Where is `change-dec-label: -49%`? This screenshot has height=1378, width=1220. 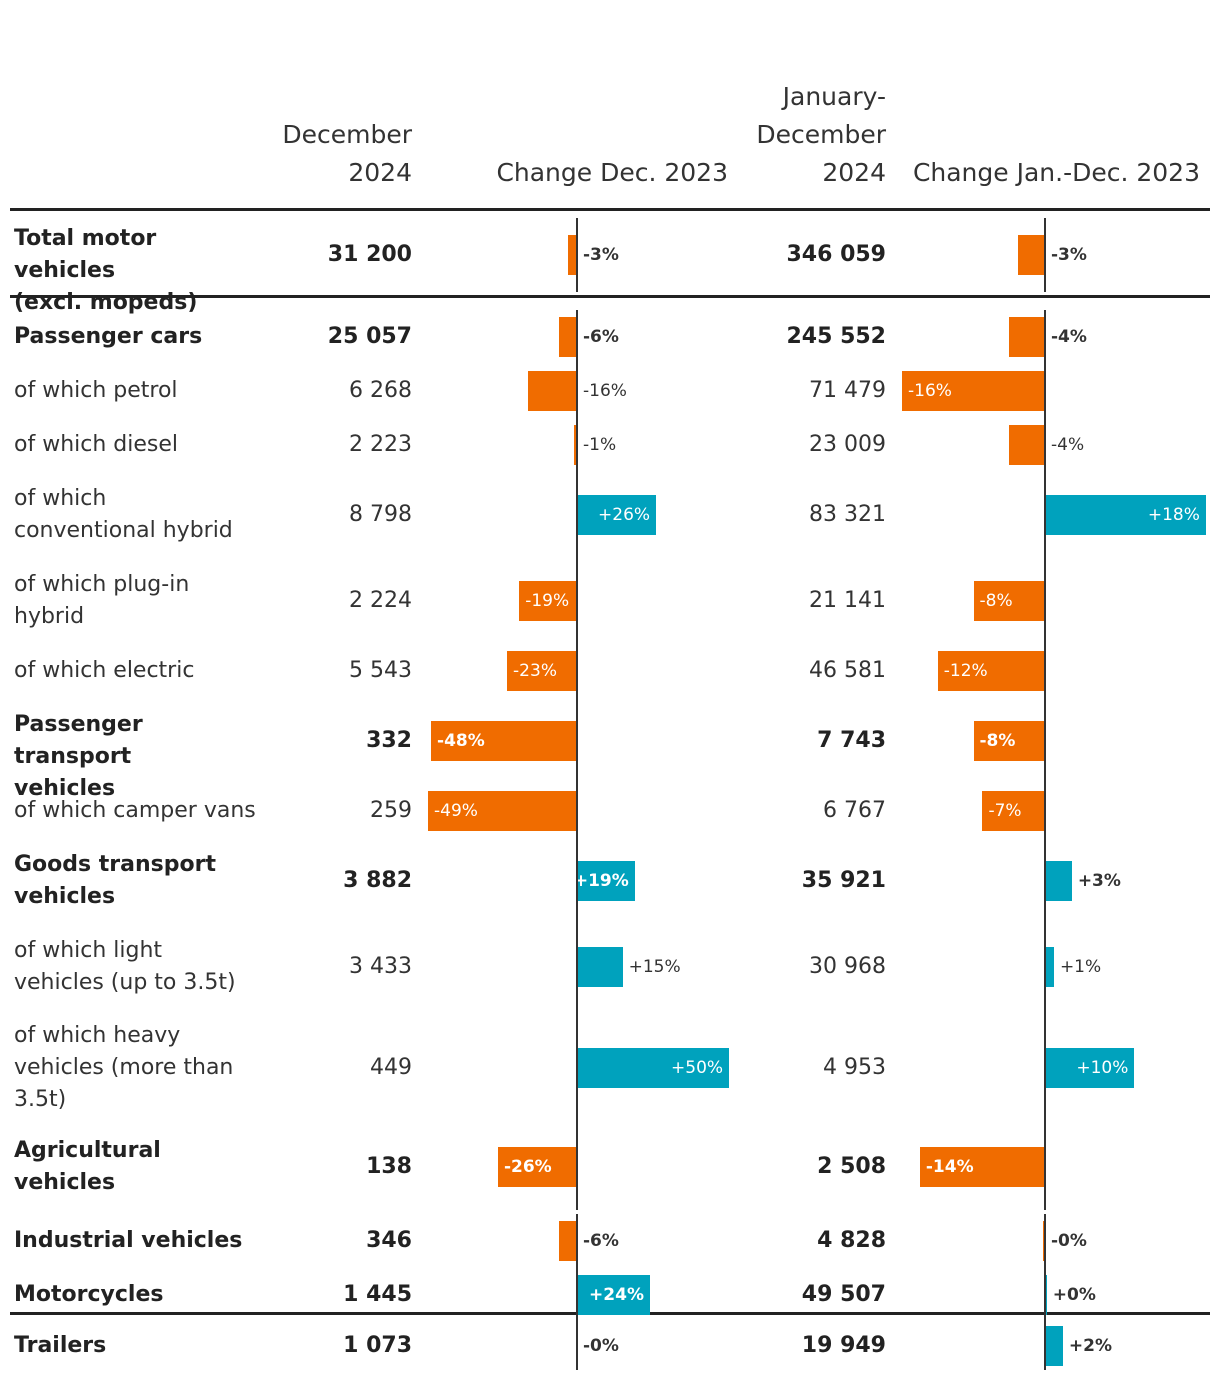 change-dec-label: -49% is located at coordinates (456, 811).